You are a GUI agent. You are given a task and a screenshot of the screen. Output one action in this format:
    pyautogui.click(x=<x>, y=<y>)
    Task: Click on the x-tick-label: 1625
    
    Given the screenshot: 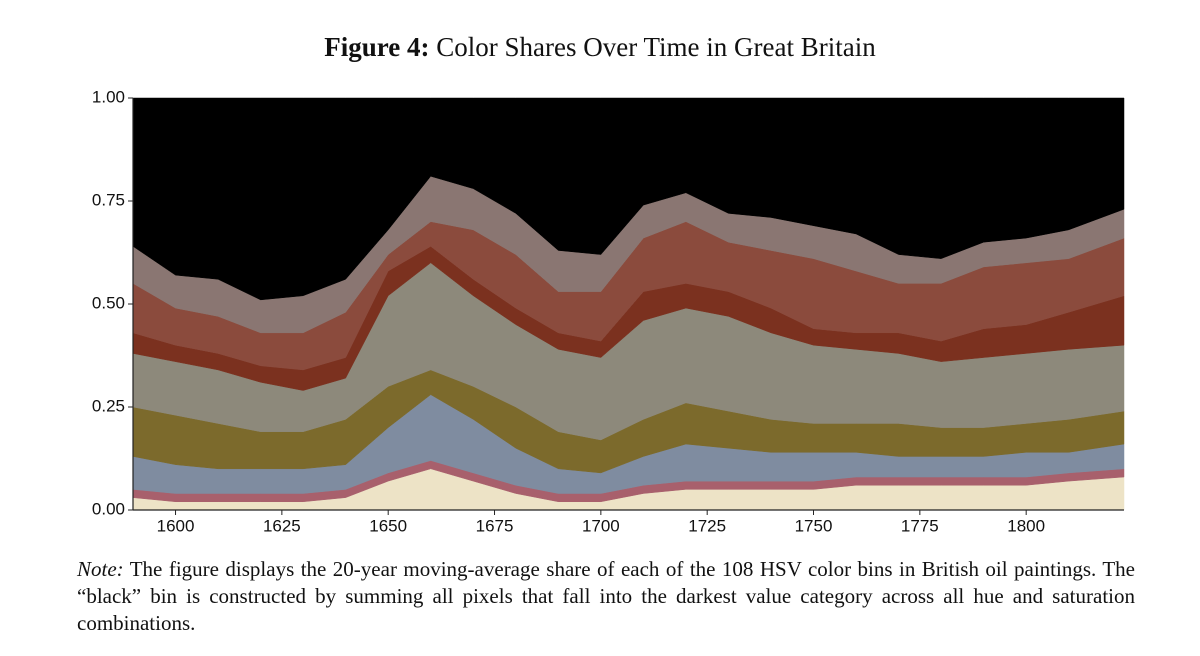 What is the action you would take?
    pyautogui.click(x=282, y=525)
    